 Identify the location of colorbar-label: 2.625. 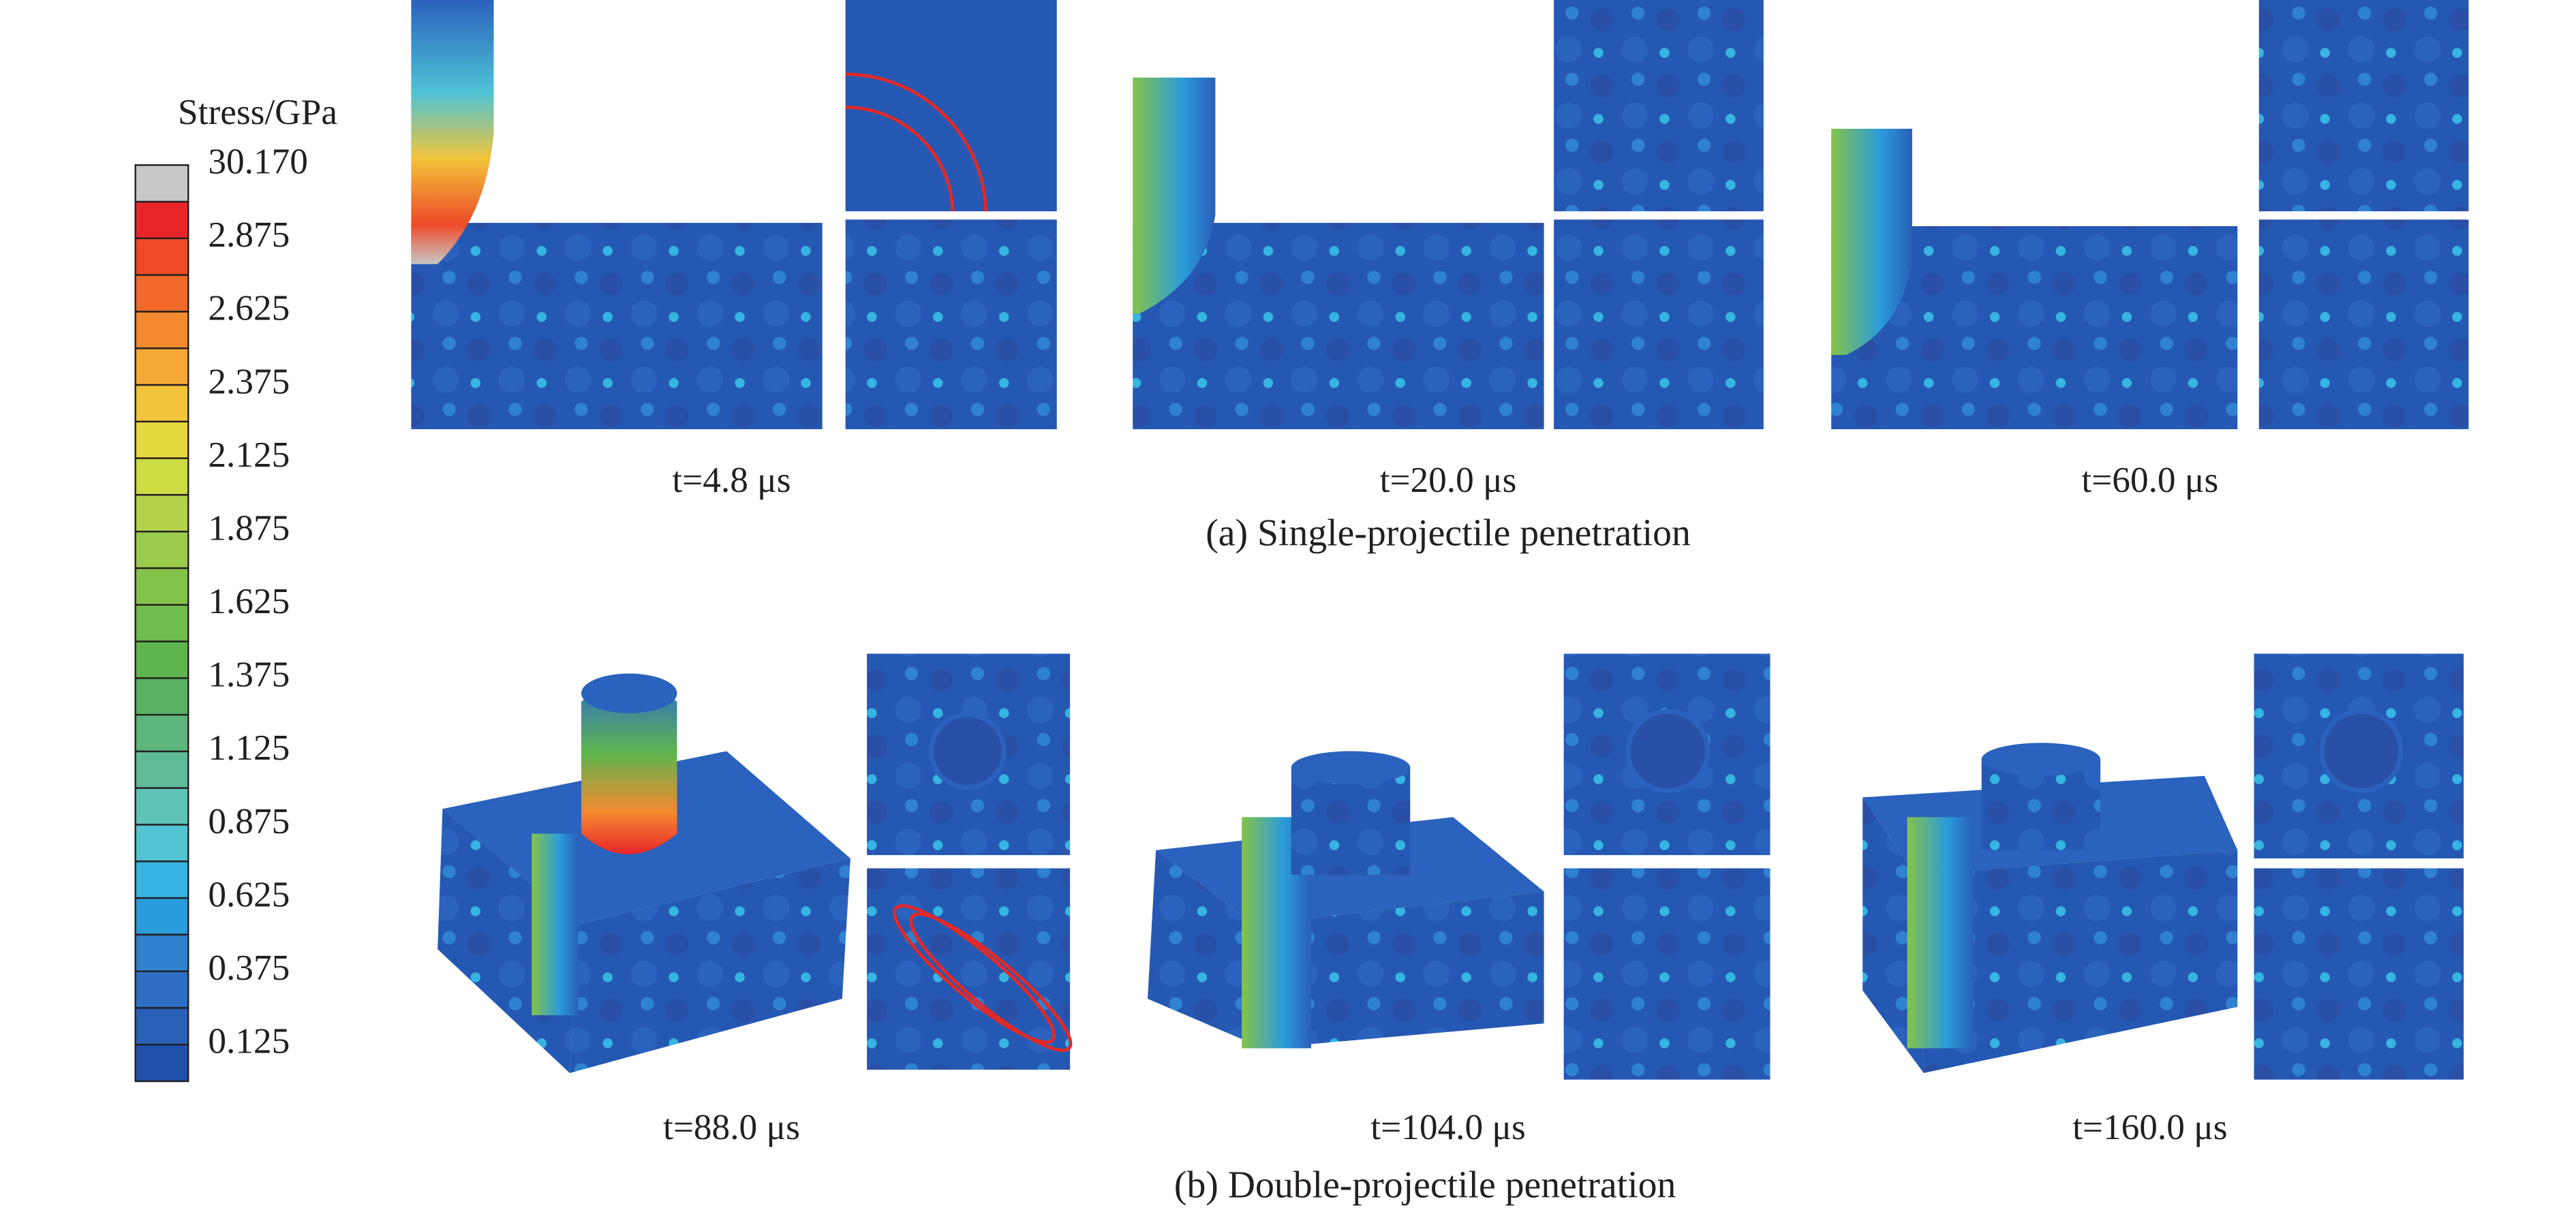
(249, 308).